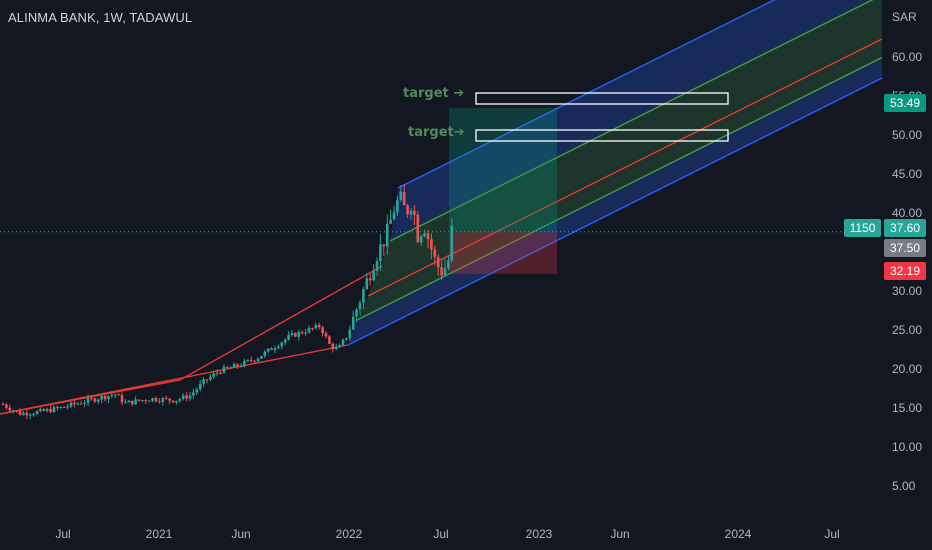  I want to click on y-tick-label: 25.00, so click(907, 330).